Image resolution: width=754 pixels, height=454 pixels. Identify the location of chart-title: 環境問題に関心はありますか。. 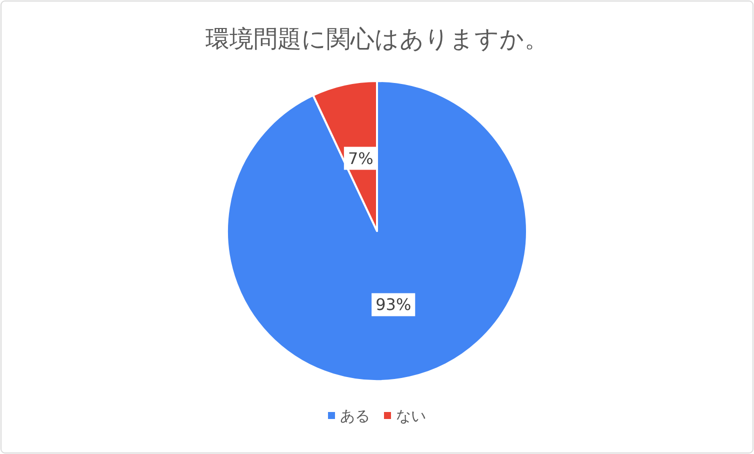
(377, 39).